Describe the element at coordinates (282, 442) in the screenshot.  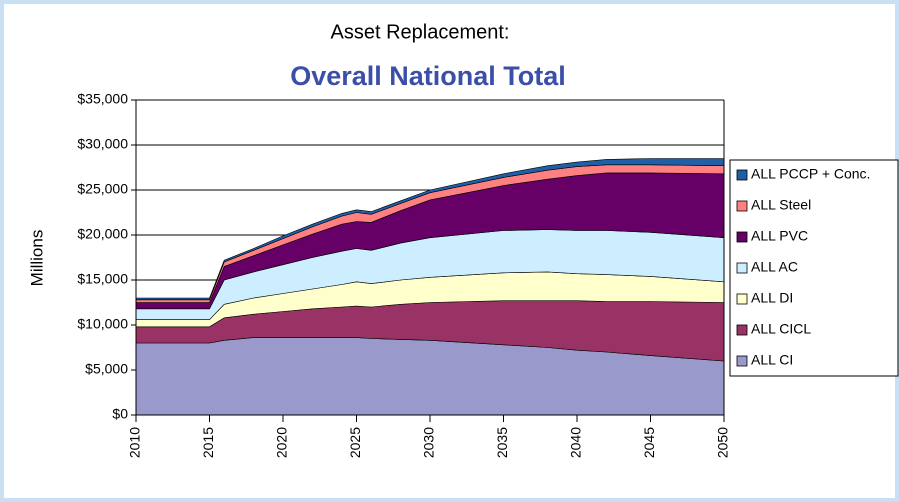
I see `x-tick-label: 2020` at that location.